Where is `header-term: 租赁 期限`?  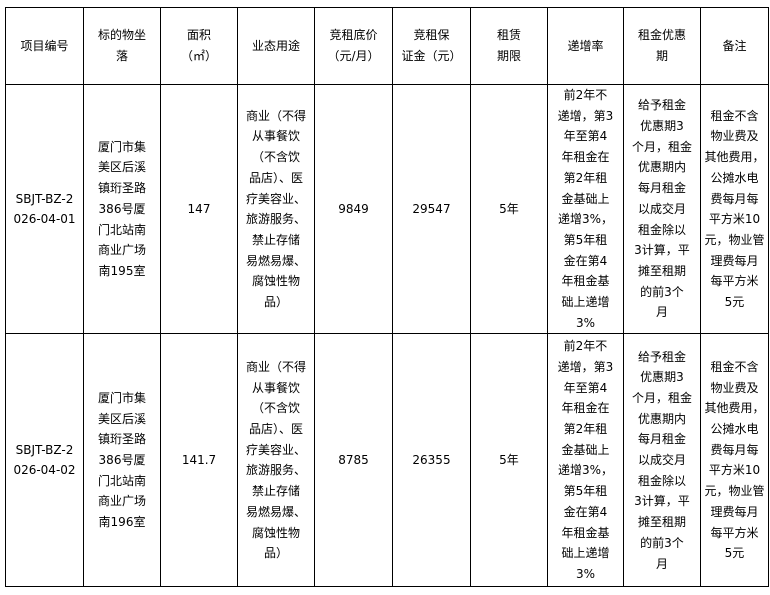 header-term: 租赁 期限 is located at coordinates (509, 46).